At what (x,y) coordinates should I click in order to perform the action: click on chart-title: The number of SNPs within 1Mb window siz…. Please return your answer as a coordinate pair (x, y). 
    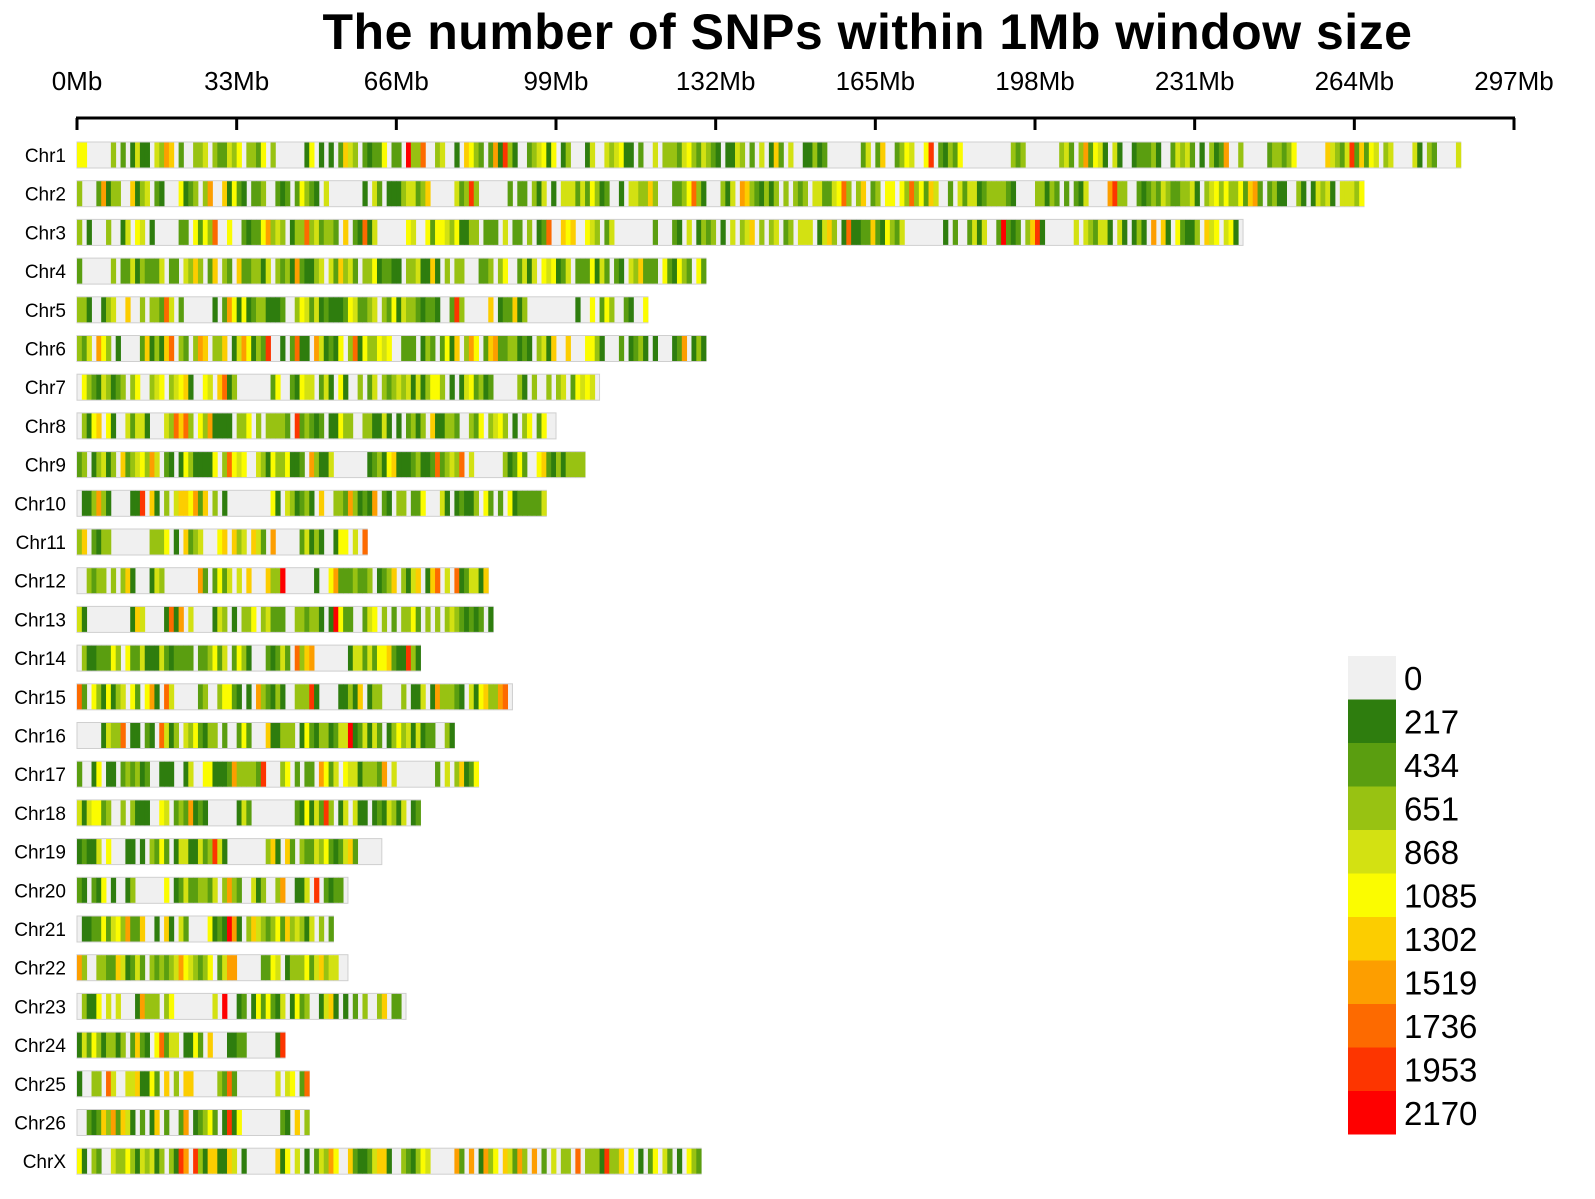
    Looking at the image, I should click on (867, 32).